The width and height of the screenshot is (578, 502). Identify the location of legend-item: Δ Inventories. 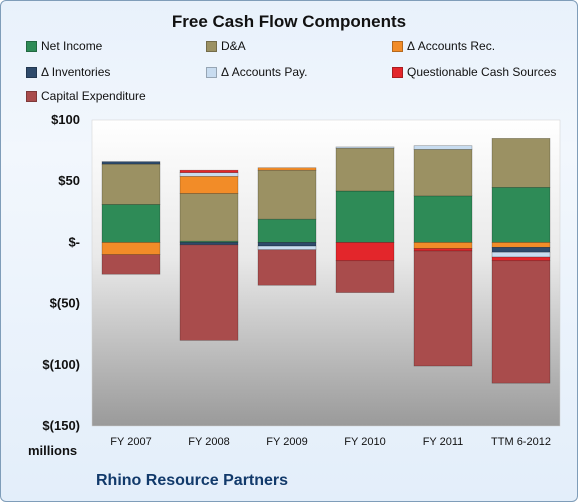
(68, 72).